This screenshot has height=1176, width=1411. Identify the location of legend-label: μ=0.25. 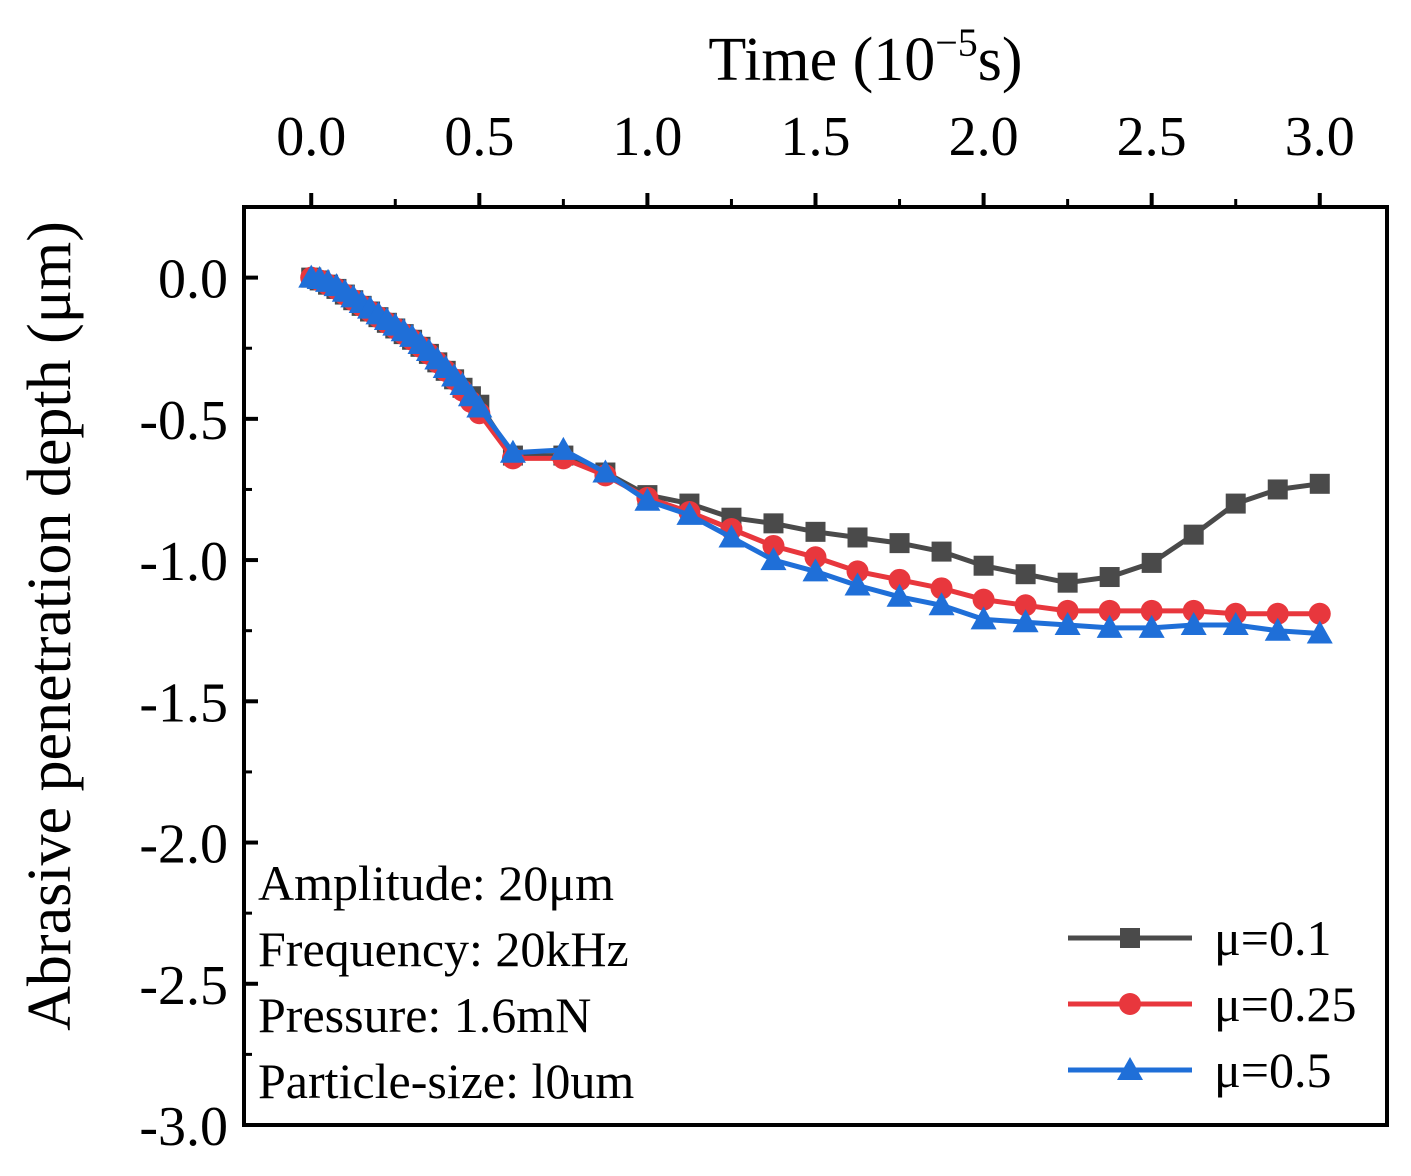
(1285, 1004).